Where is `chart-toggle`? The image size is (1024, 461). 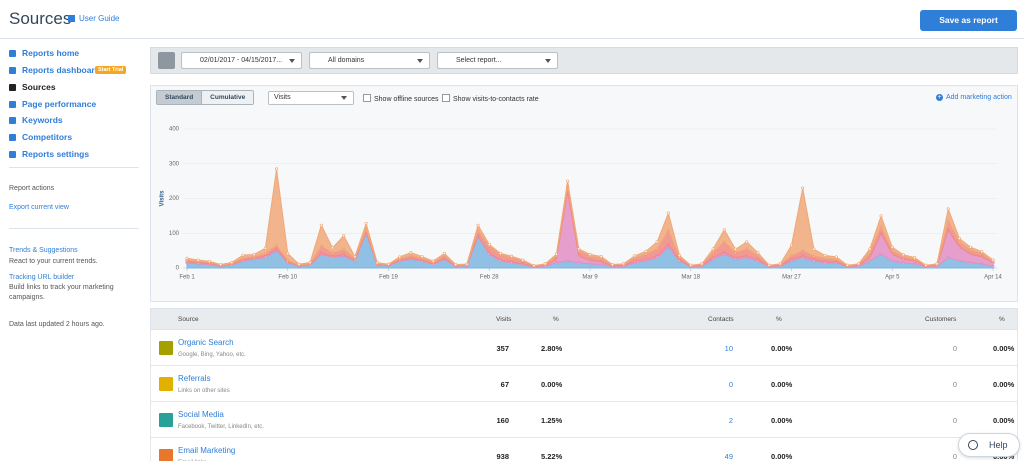
chart-toggle is located at coordinates (166, 60).